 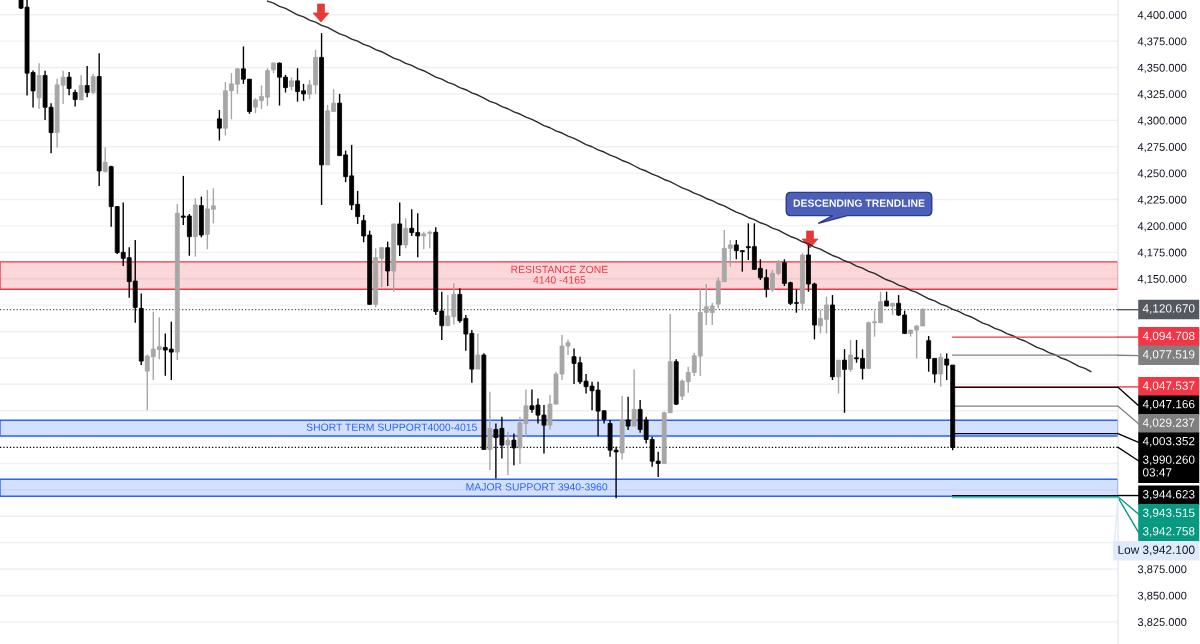 I want to click on ref-line-label: 4,077.519, so click(x=1168, y=355).